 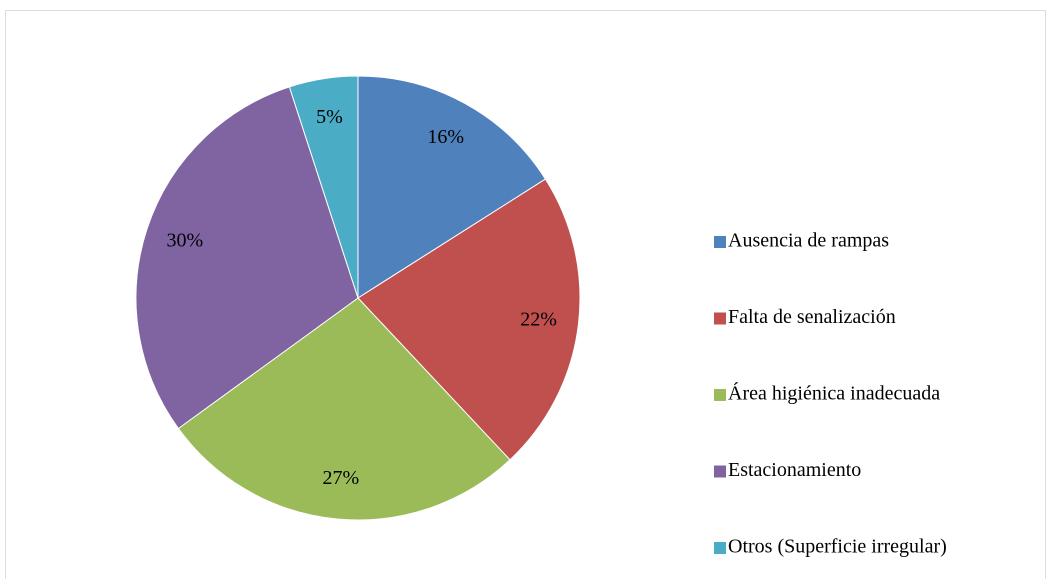 I want to click on legend-label: Otros (Superficie irregular), so click(x=837, y=547).